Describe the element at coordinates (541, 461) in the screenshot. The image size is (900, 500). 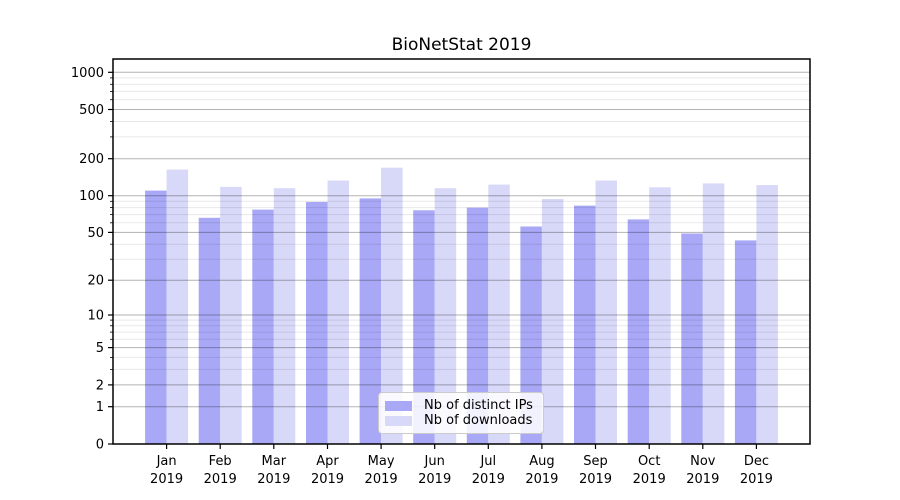
I see `x-tick-label-month-aug: Aug` at that location.